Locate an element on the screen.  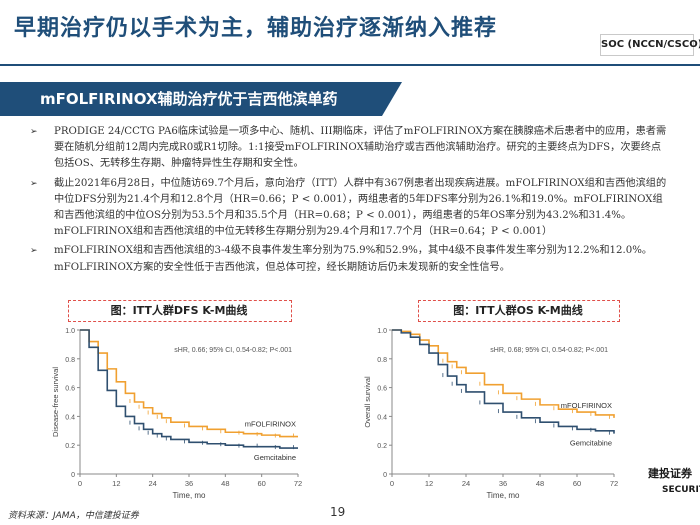
y-axis-label: Overall survival is located at coordinates (367, 402).